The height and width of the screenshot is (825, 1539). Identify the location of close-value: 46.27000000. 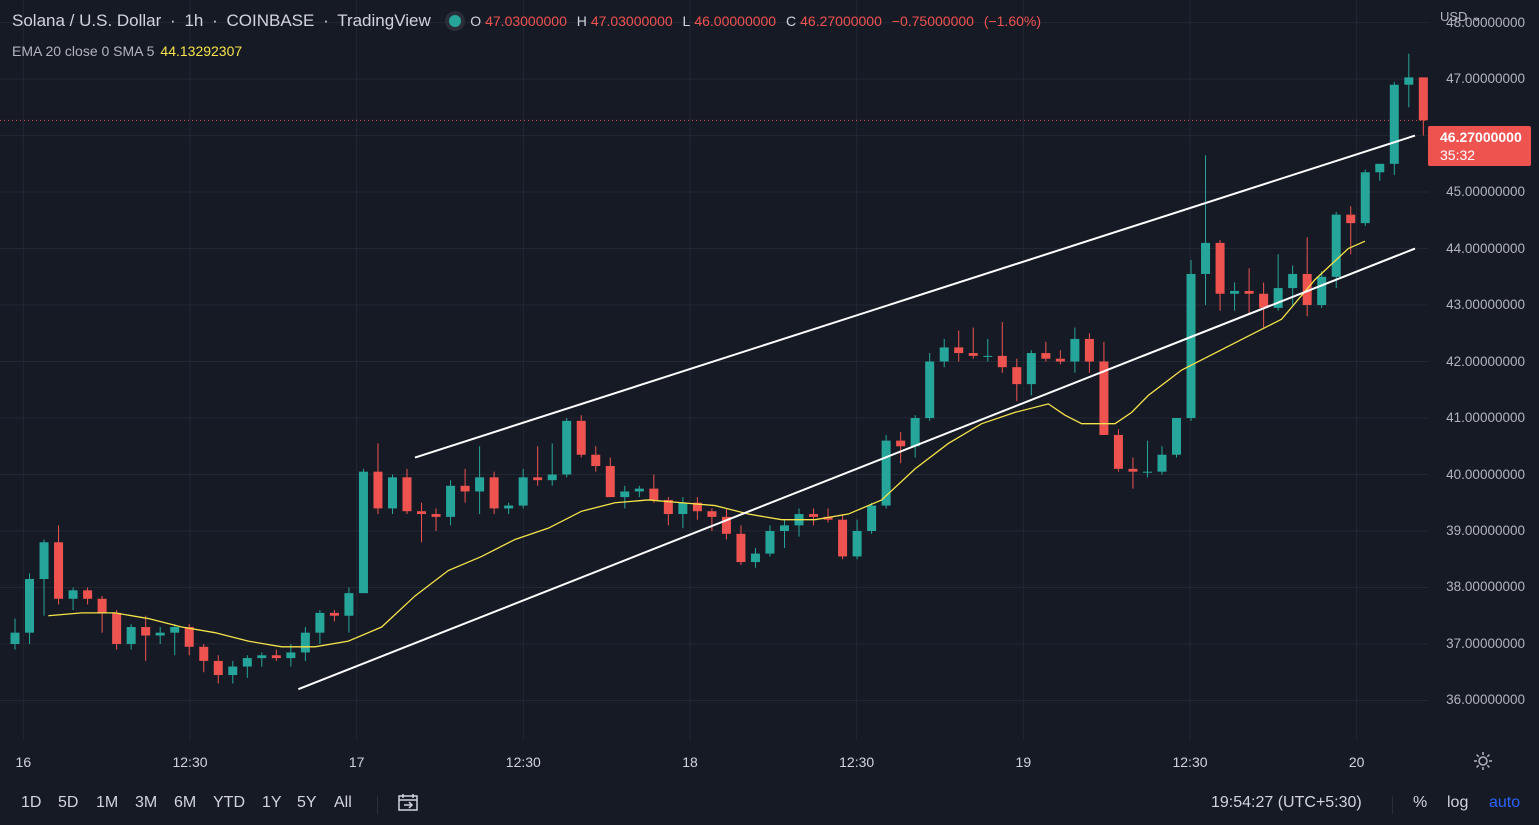
(841, 21).